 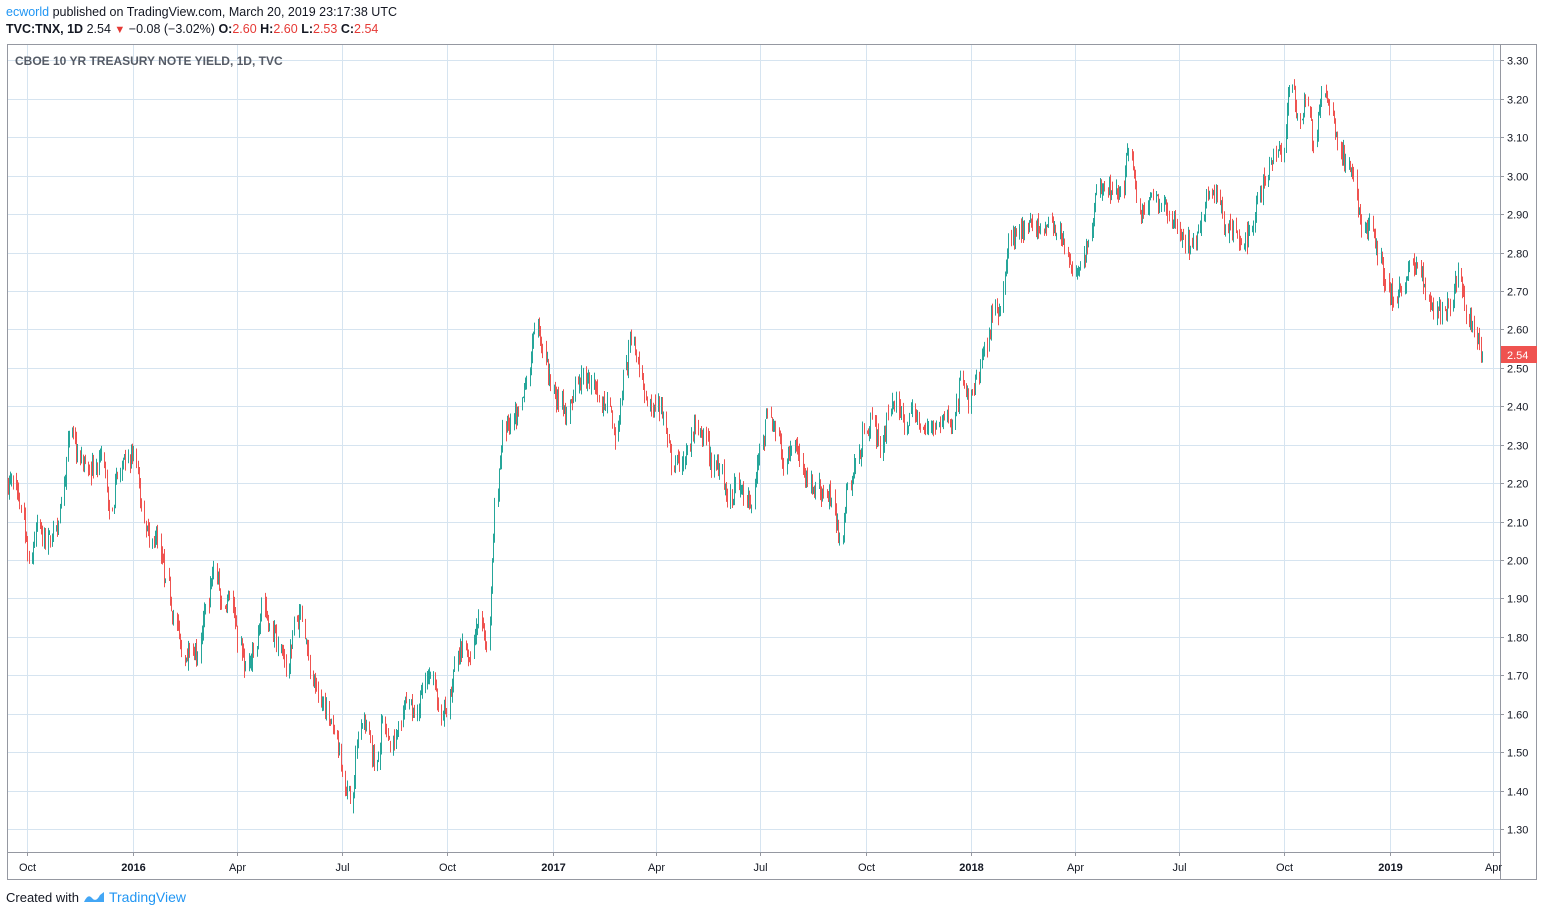 I want to click on tradingview-logo-icon, so click(x=93, y=897).